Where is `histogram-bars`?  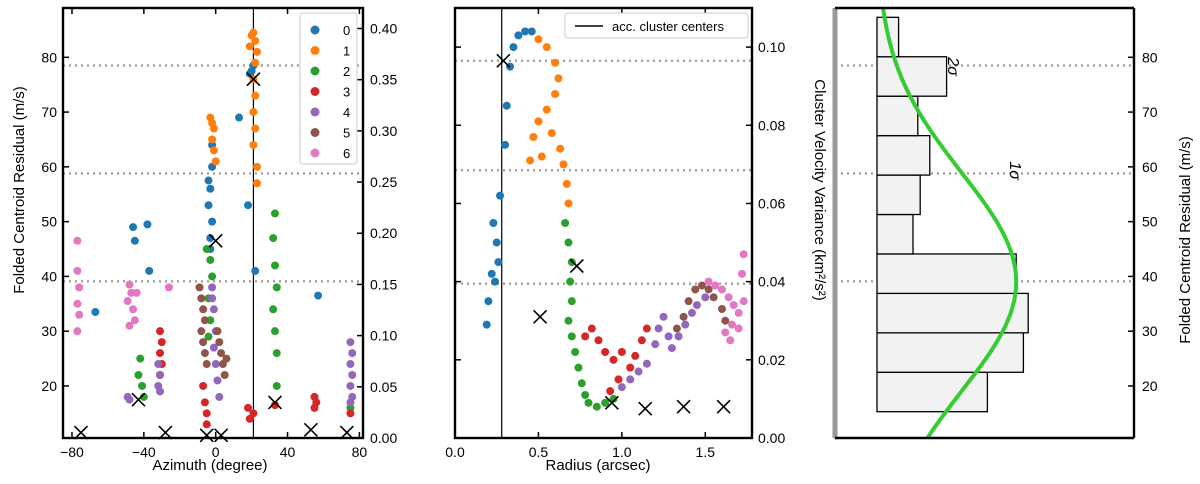 histogram-bars is located at coordinates (952, 214).